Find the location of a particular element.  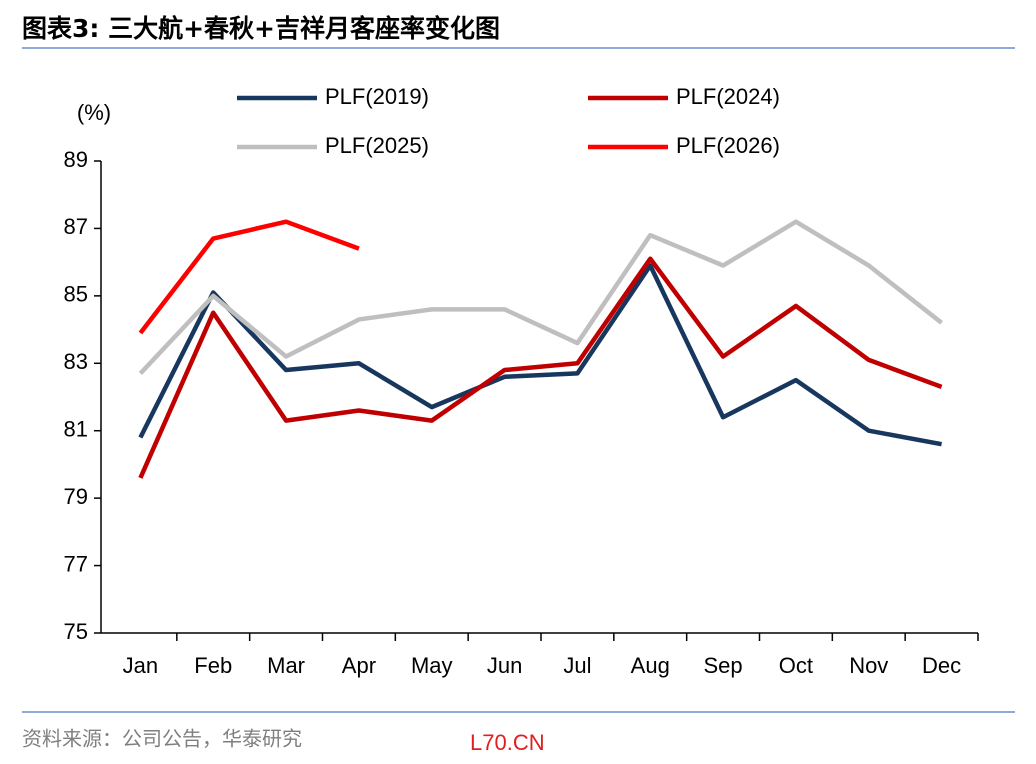

x-tick-label: Dec is located at coordinates (941, 665).